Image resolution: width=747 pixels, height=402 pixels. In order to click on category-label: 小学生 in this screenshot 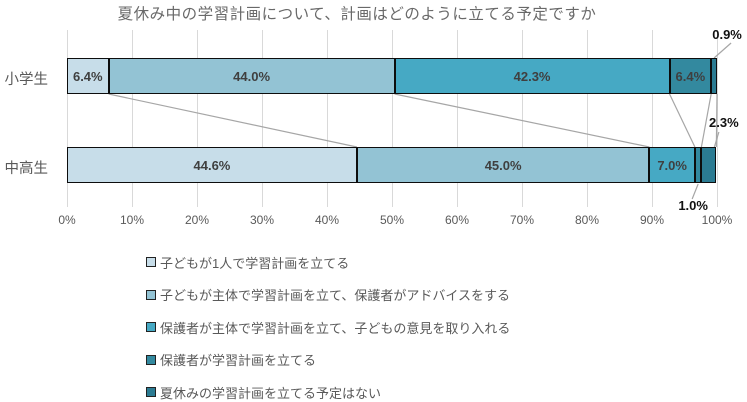, I will do `click(26, 80)`.